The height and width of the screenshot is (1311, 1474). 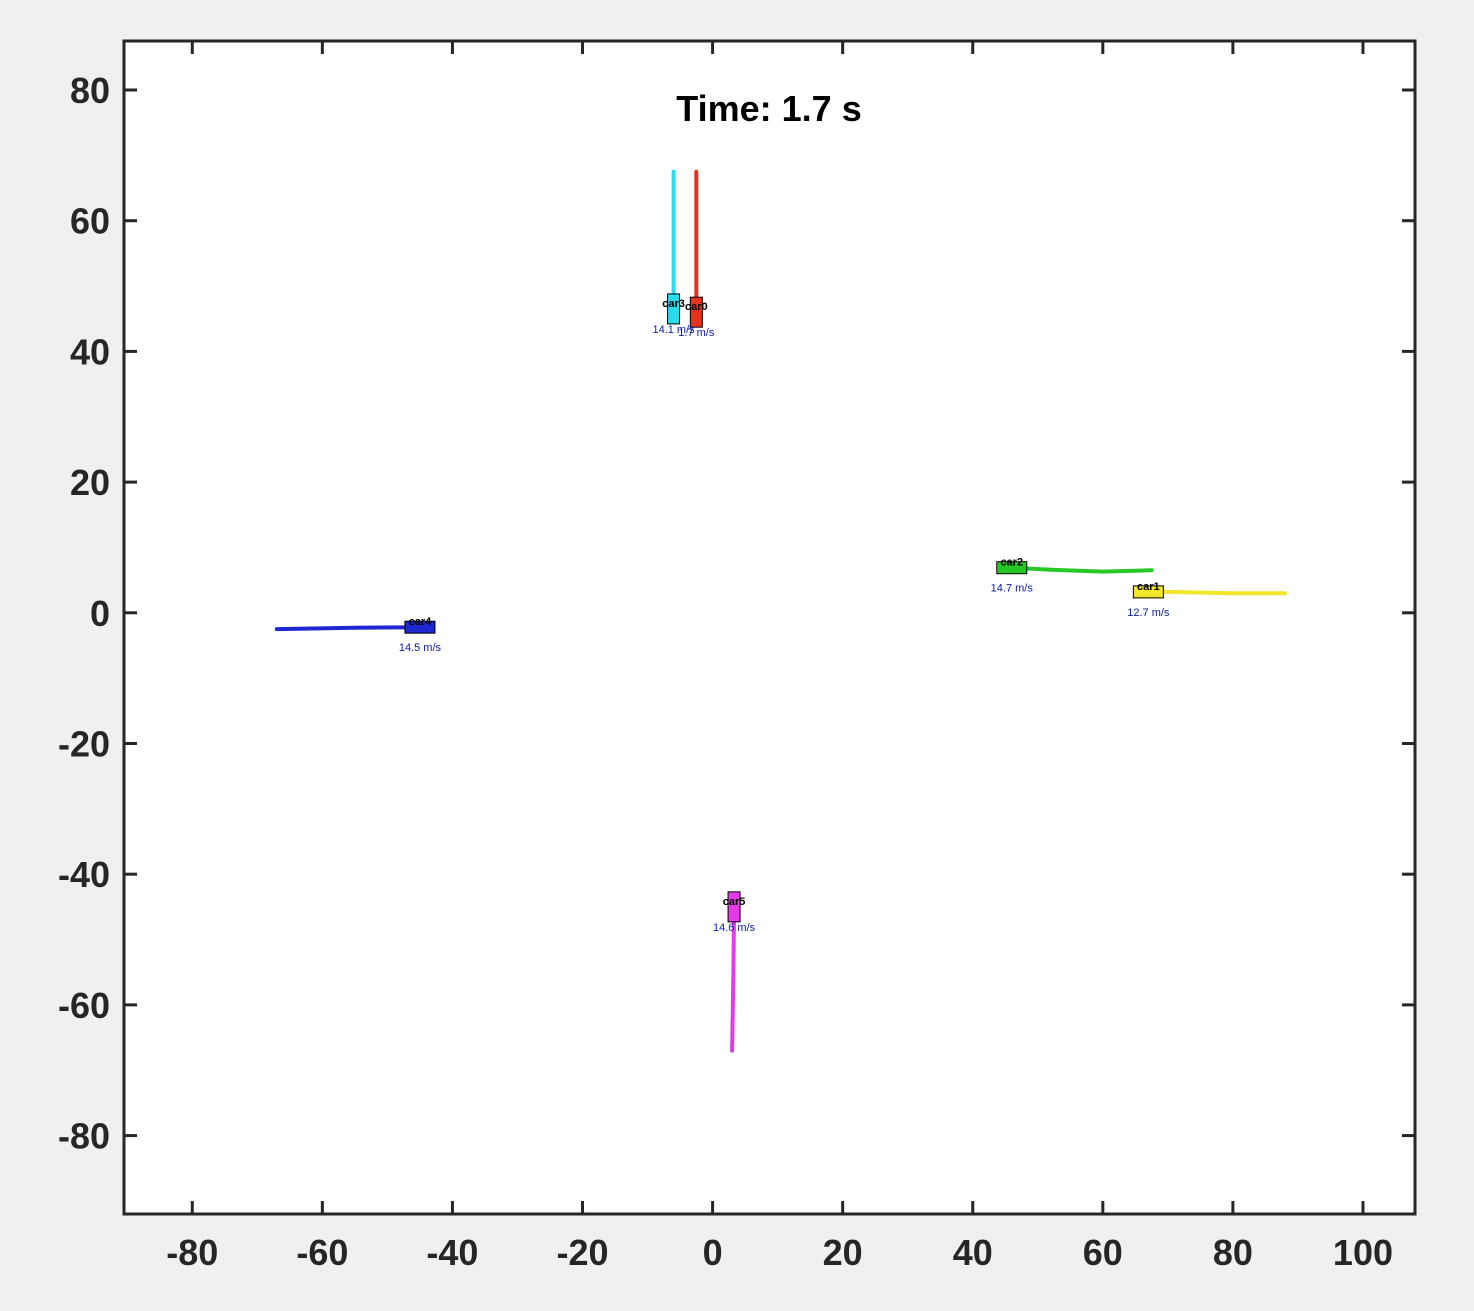 I want to click on y-tick-label: -60, so click(x=84, y=1005).